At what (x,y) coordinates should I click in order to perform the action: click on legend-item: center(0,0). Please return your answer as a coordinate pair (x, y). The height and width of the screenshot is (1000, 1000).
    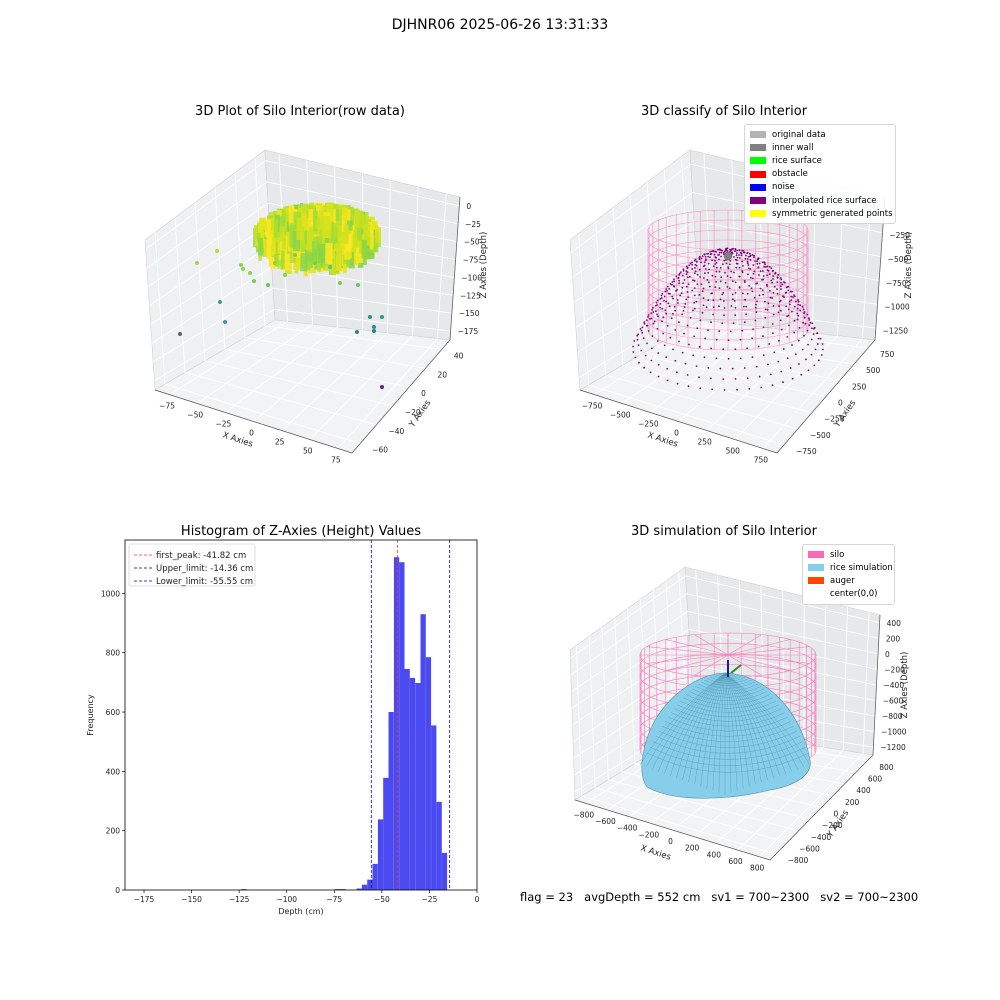
    Looking at the image, I should click on (848, 594).